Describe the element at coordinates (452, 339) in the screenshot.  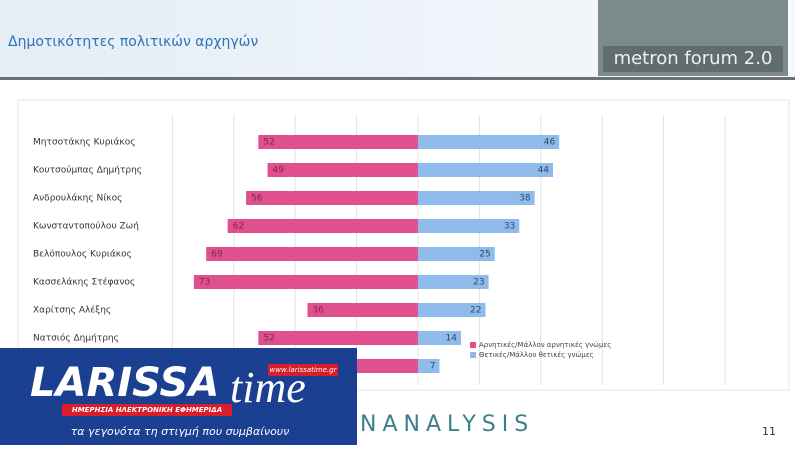
I see `value-label: 14` at that location.